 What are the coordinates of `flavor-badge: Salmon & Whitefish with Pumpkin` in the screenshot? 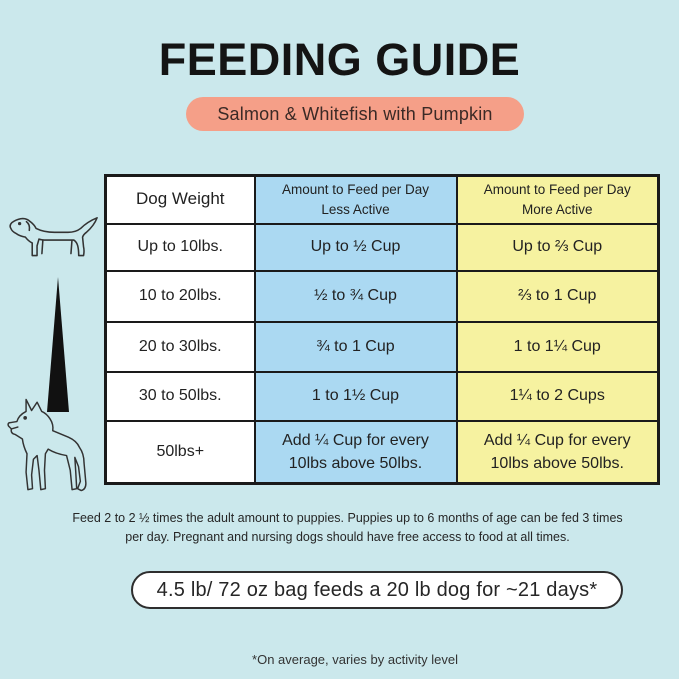 It's located at (355, 114).